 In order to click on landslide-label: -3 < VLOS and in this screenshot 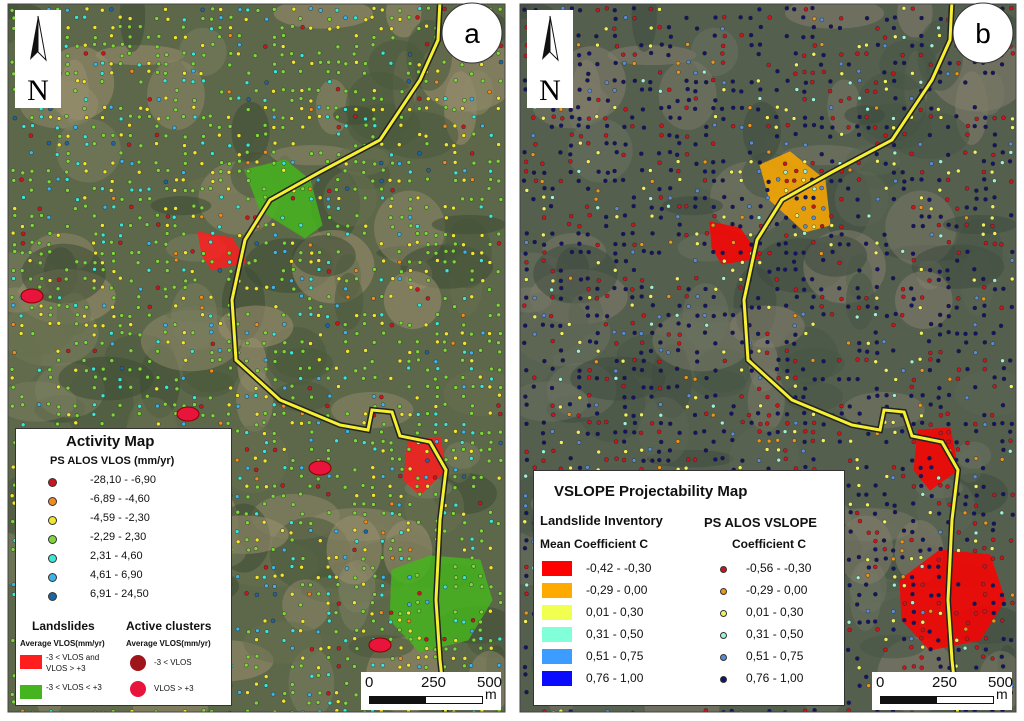, I will do `click(73, 657)`.